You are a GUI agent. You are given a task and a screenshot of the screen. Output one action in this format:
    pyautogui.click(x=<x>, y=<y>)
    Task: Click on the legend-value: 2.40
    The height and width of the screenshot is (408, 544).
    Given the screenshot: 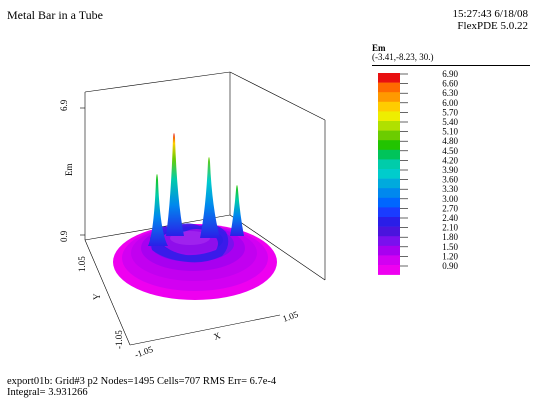 What is the action you would take?
    pyautogui.click(x=450, y=218)
    